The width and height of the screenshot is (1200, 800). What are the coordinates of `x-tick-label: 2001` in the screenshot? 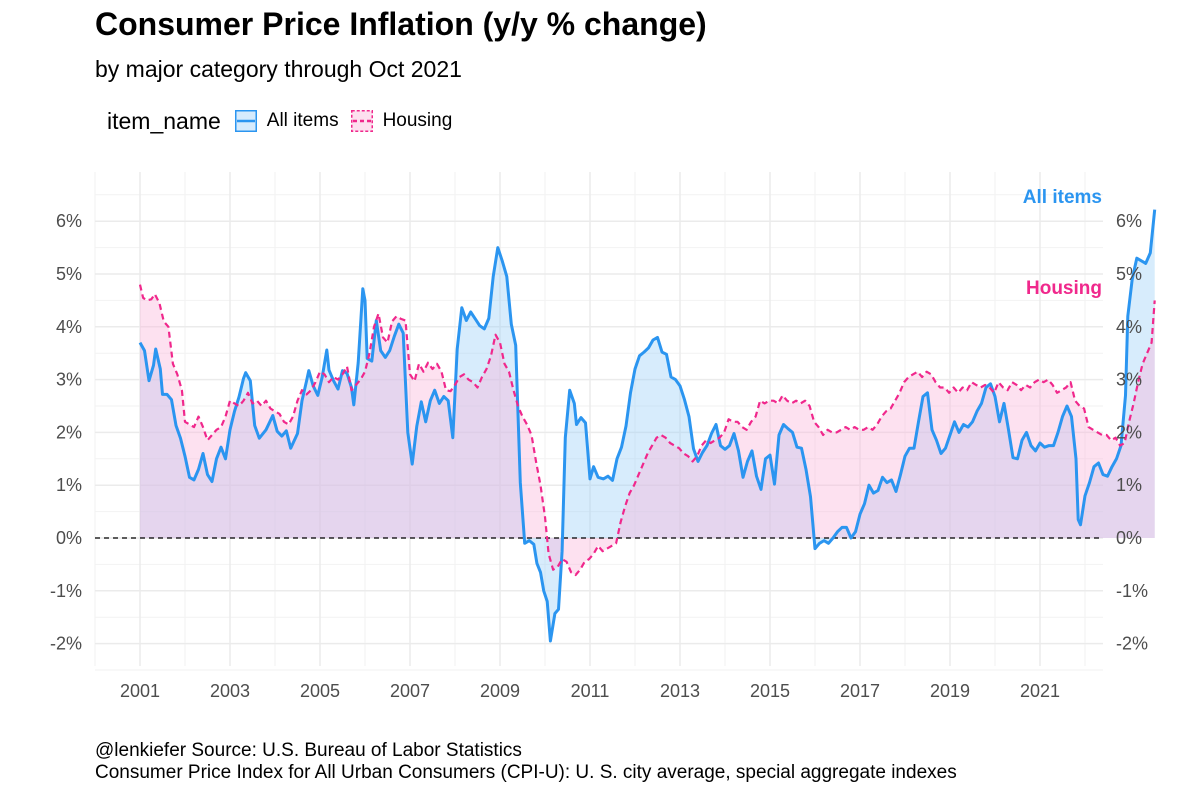 It's located at (140, 691).